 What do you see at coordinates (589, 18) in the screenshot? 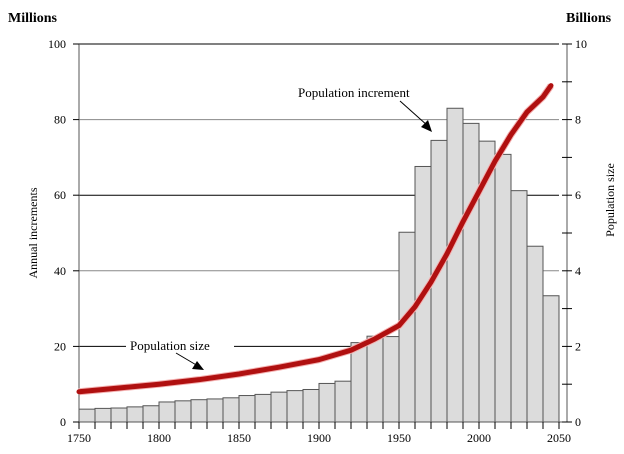
I see `right-unit-label: Billions` at bounding box center [589, 18].